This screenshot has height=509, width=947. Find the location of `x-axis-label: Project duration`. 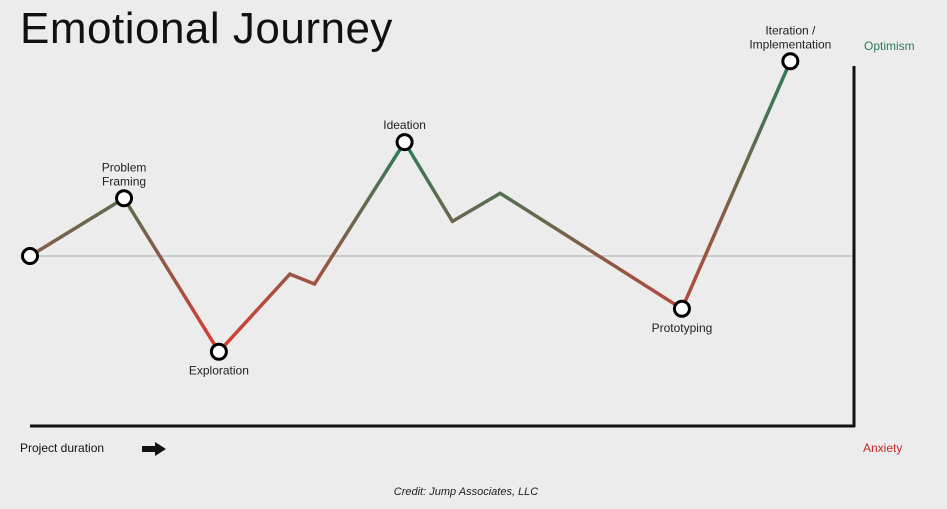

x-axis-label: Project duration is located at coordinates (62, 448).